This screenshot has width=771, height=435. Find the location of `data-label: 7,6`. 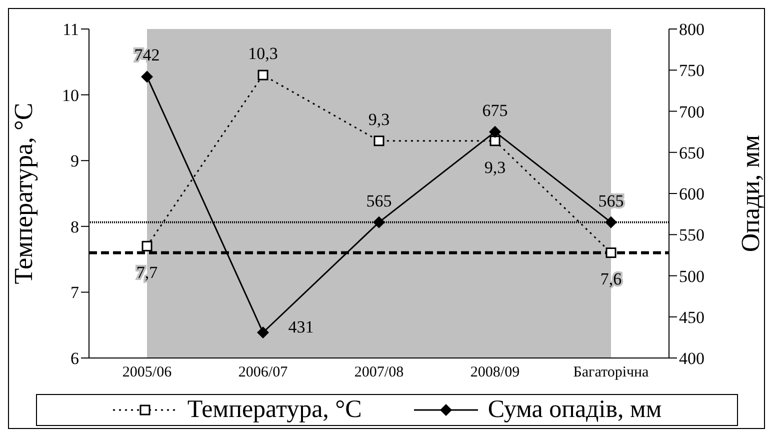

data-label: 7,6 is located at coordinates (611, 279).